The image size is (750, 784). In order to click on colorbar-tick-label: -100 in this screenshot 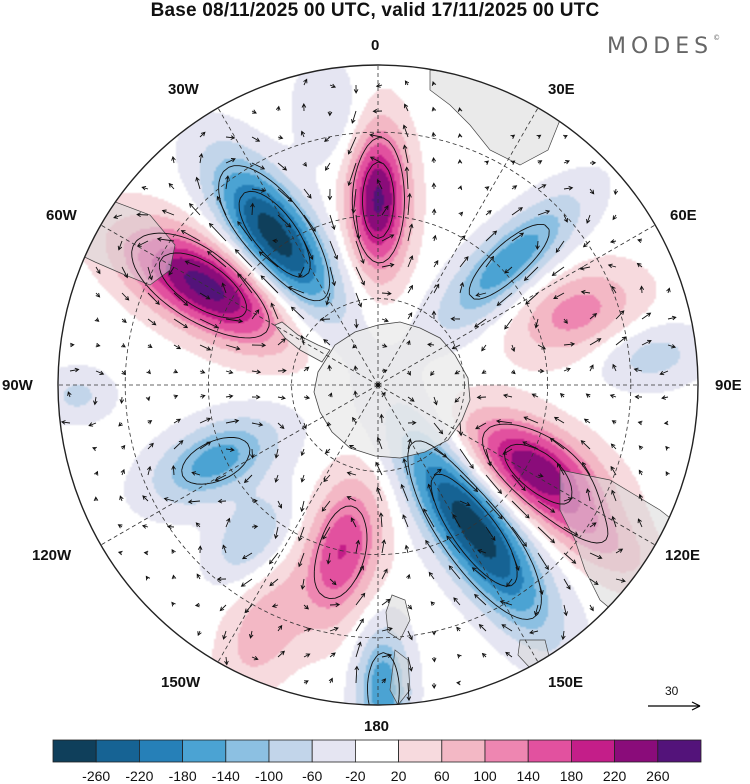, I will do `click(269, 776)`.